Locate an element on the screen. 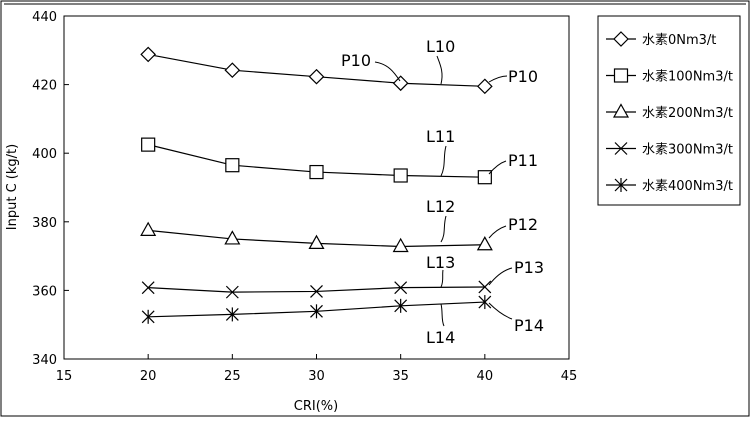 The image size is (750, 421). legend-label: 水素400Nm3/t is located at coordinates (687, 186).